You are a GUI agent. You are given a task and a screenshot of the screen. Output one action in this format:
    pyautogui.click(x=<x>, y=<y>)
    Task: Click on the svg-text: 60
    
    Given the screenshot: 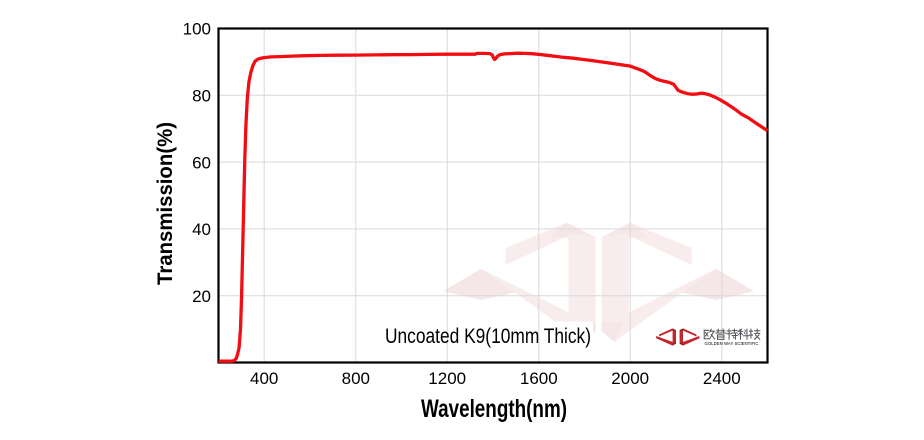 What is the action you would take?
    pyautogui.click(x=201, y=162)
    